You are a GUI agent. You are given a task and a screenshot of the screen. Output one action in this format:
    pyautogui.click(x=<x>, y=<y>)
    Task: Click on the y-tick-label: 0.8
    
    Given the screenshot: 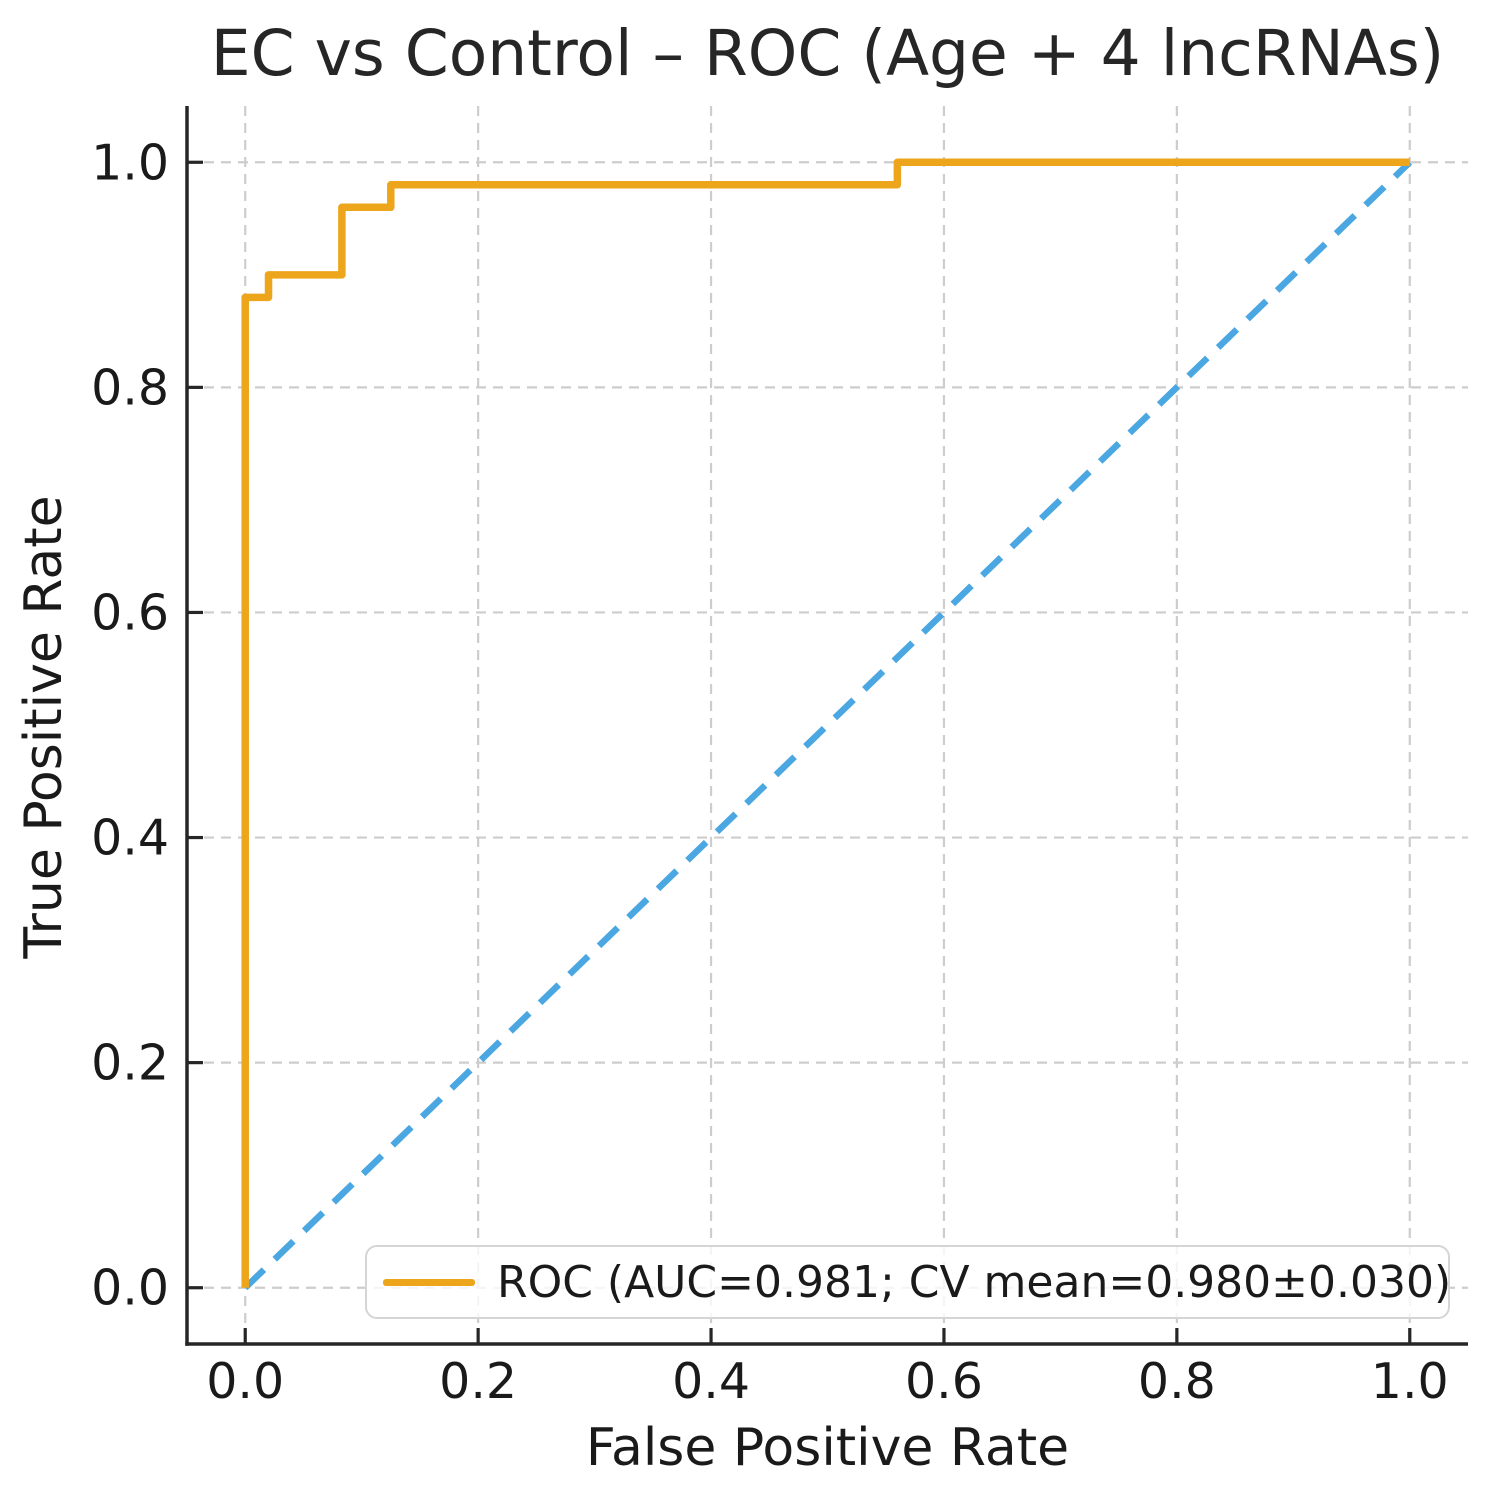 What is the action you would take?
    pyautogui.click(x=130, y=387)
    